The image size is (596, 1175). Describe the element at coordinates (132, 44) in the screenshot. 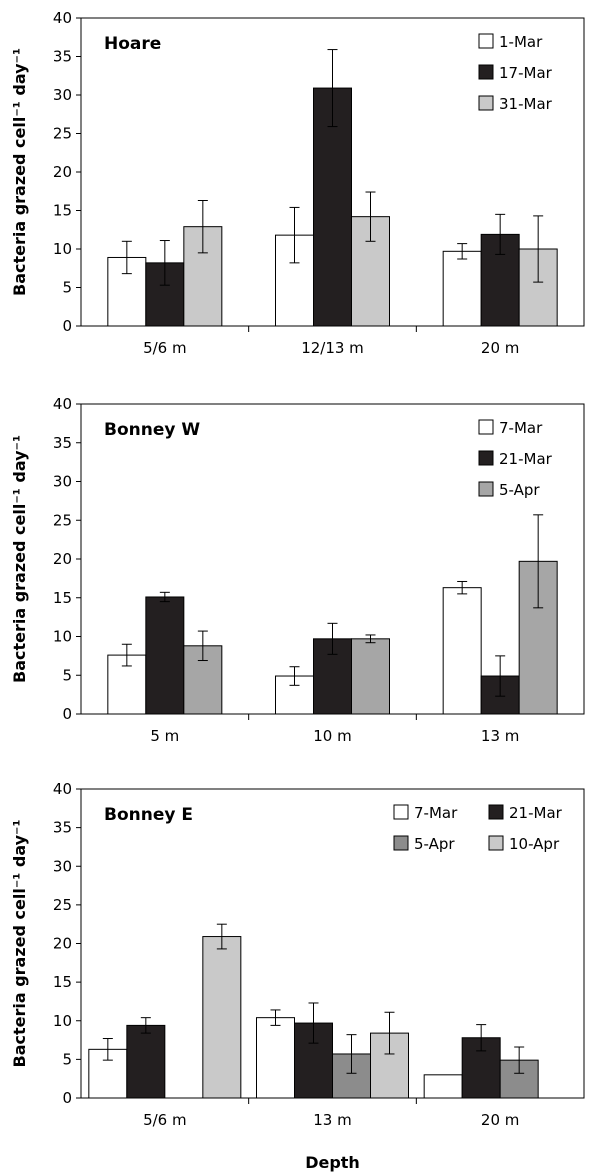

I see `panel-title: Hoare` at that location.